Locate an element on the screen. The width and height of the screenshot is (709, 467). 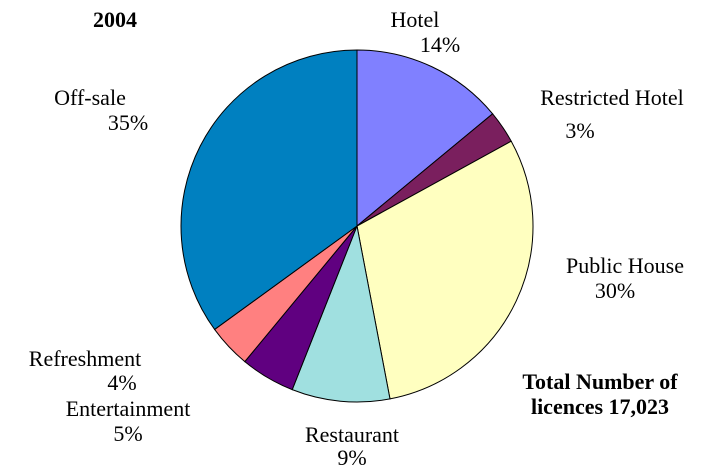
slice-label: Restricted Hotel is located at coordinates (612, 97).